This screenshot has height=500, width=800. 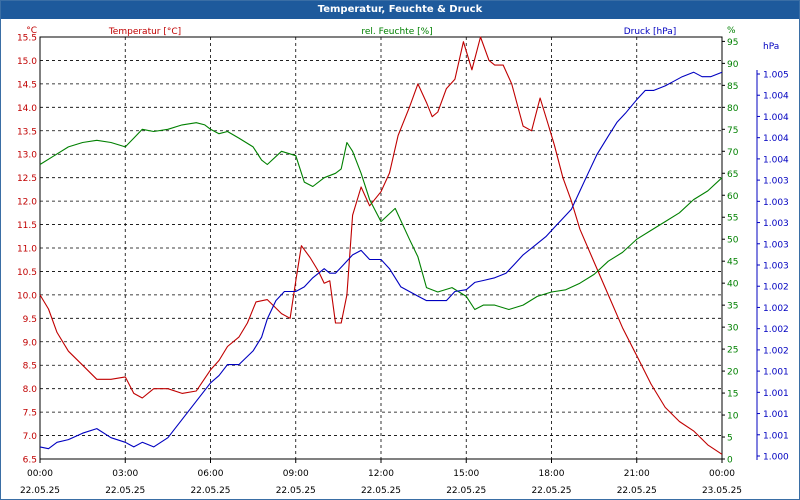 I want to click on humidity-tick-label: 10, so click(x=733, y=417).